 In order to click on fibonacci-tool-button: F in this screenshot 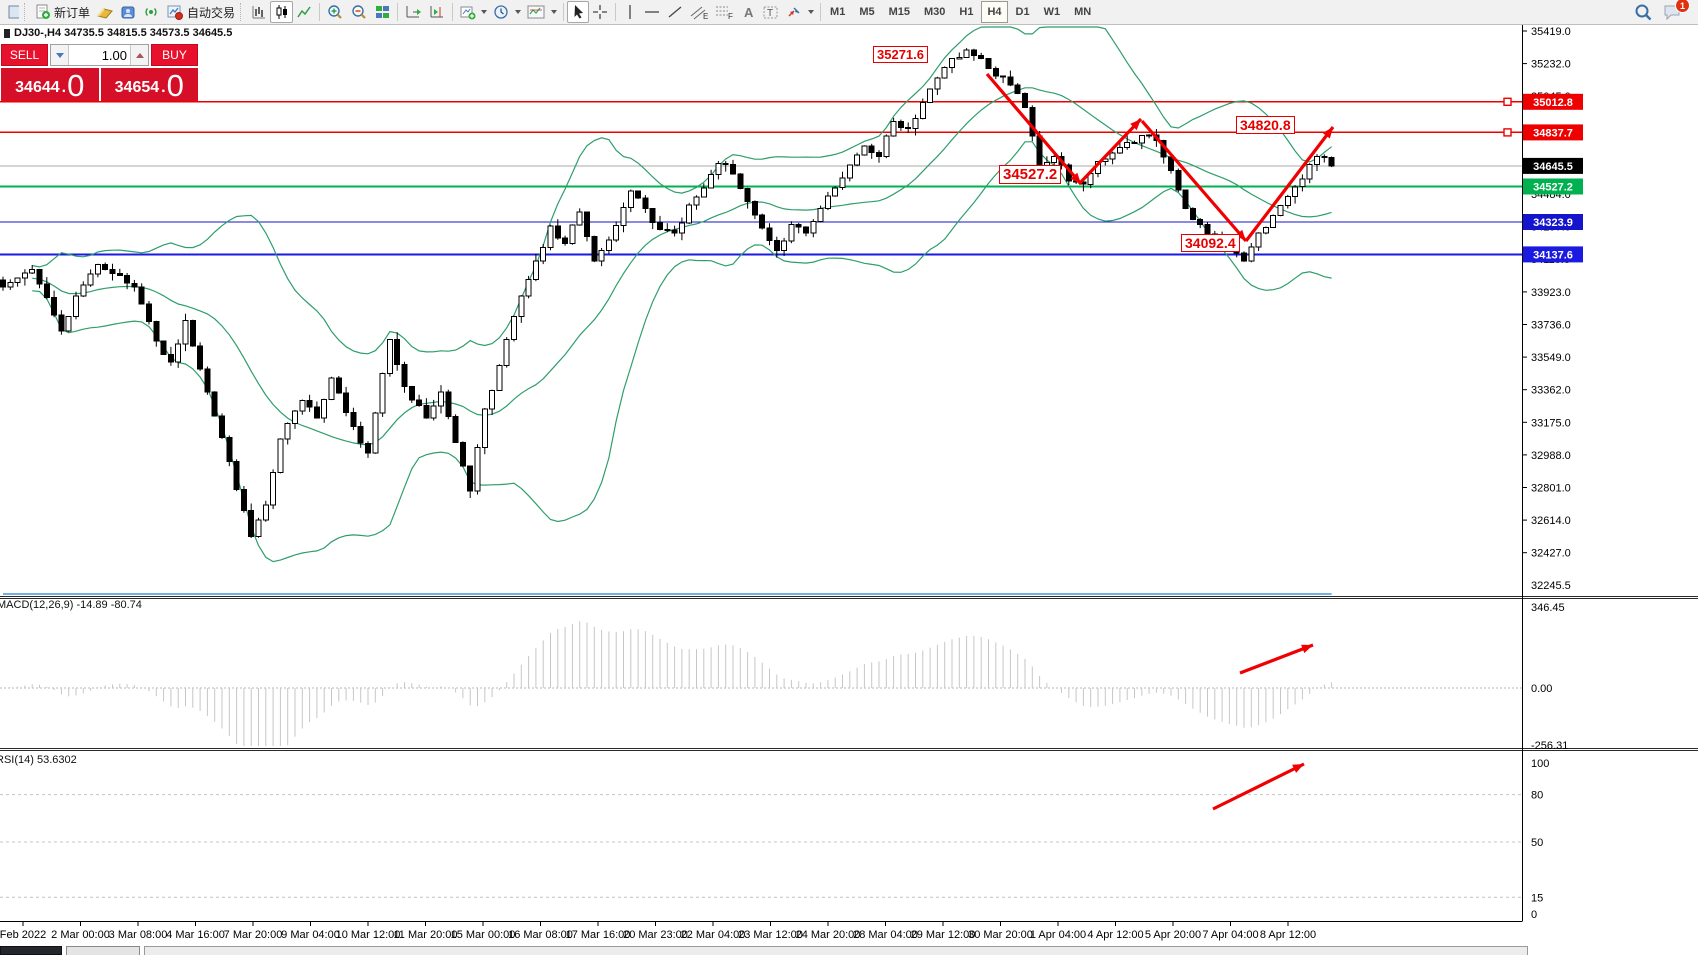, I will do `click(724, 12)`.